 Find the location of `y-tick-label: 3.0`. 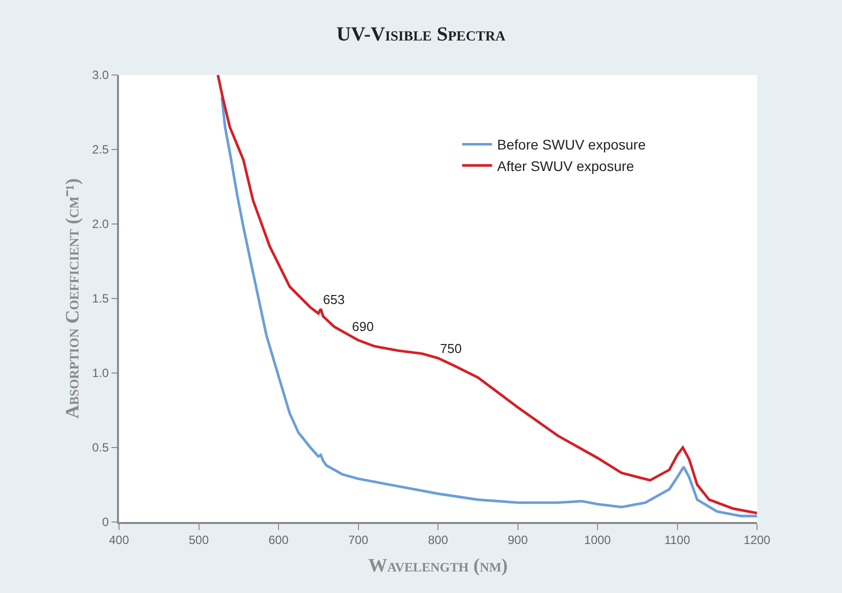

y-tick-label: 3.0 is located at coordinates (101, 75).